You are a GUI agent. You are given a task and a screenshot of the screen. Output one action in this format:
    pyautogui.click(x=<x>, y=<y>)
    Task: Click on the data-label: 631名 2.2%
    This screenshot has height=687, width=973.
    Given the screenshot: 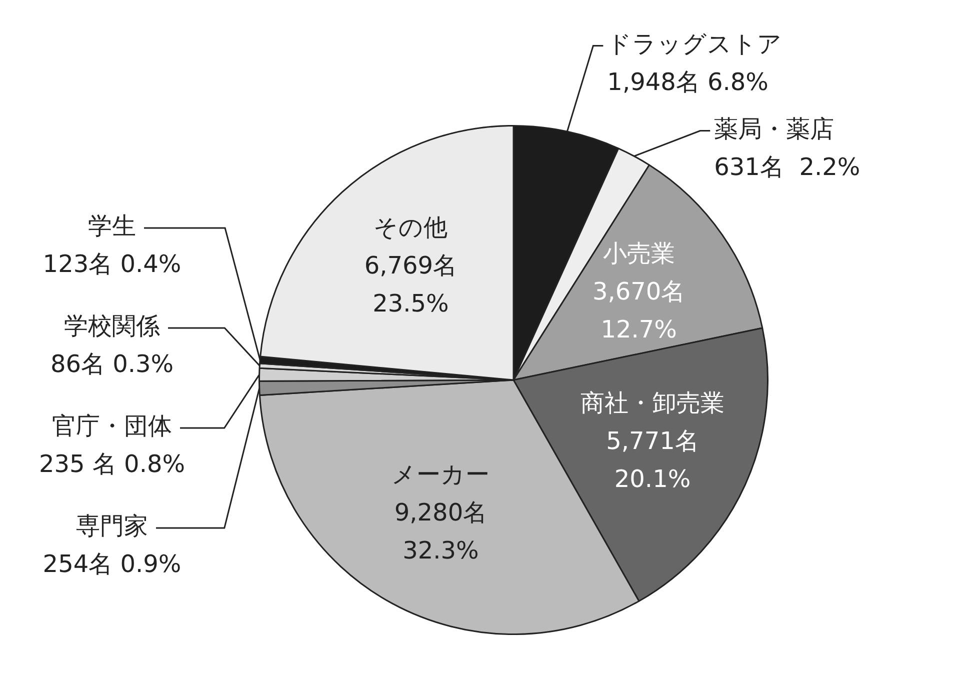 What is the action you would take?
    pyautogui.click(x=787, y=166)
    